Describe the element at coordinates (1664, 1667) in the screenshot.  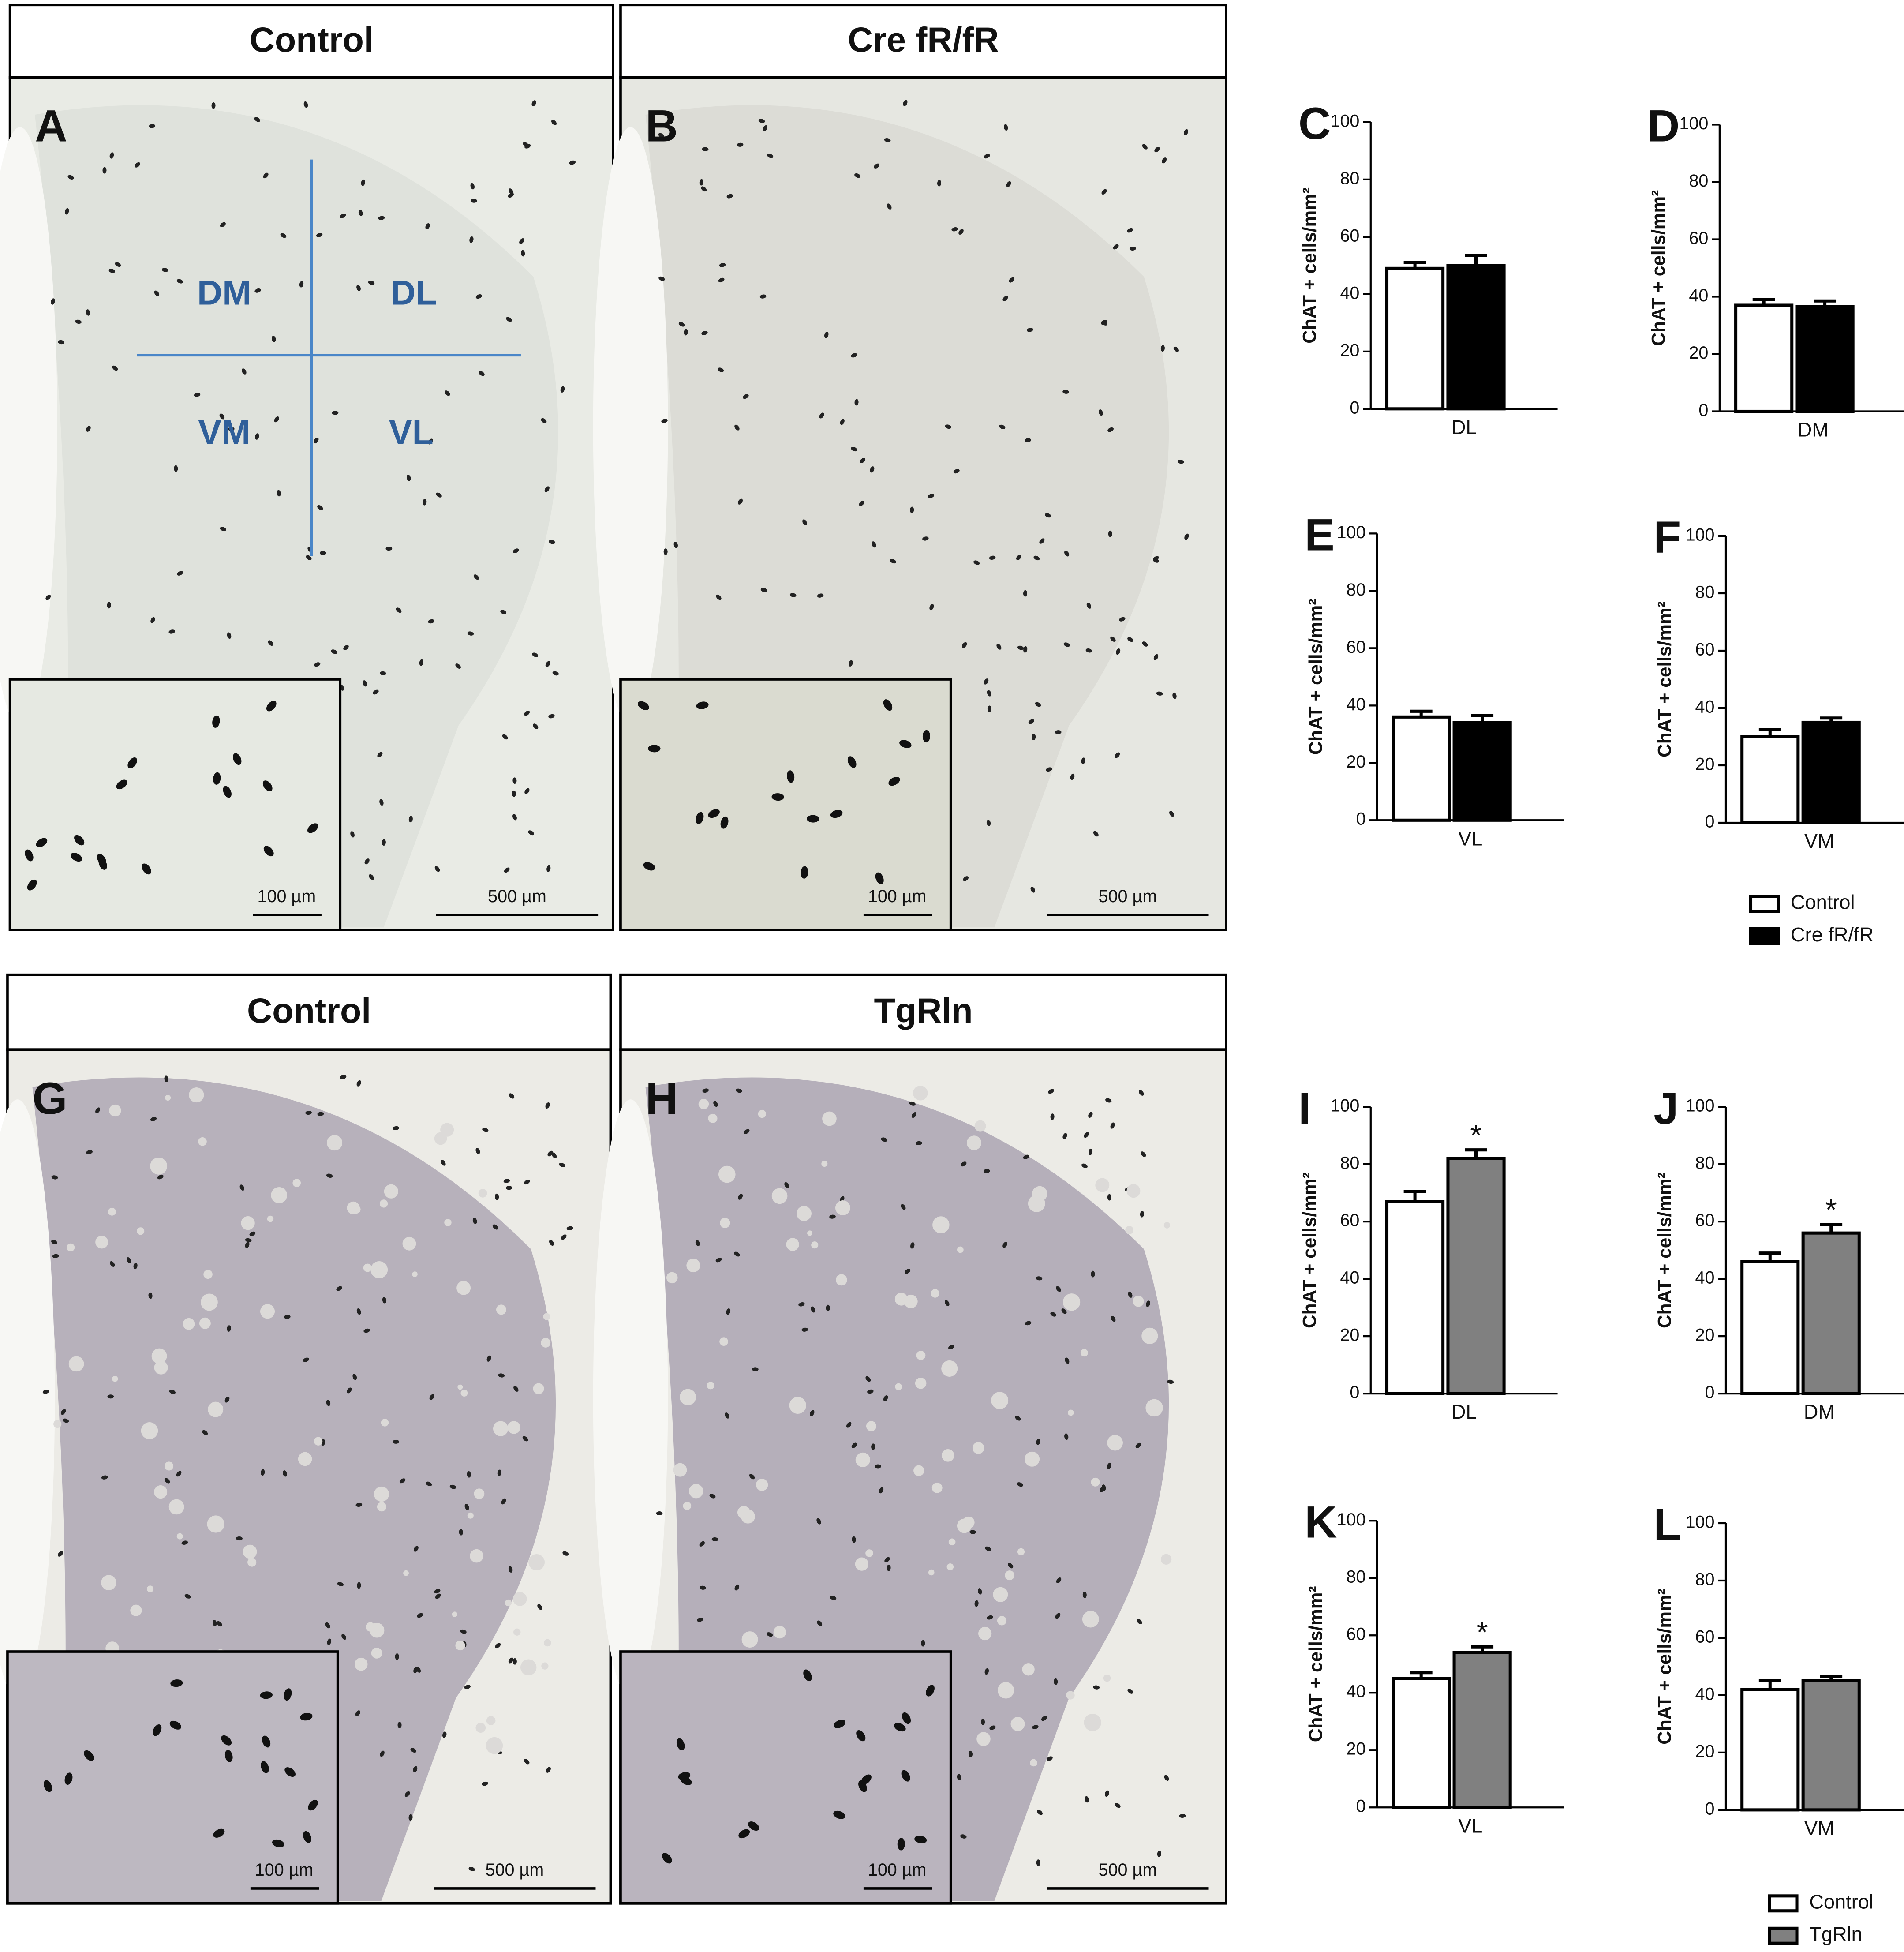
I see `y-axis-label: ChAT + cells/mm²` at that location.